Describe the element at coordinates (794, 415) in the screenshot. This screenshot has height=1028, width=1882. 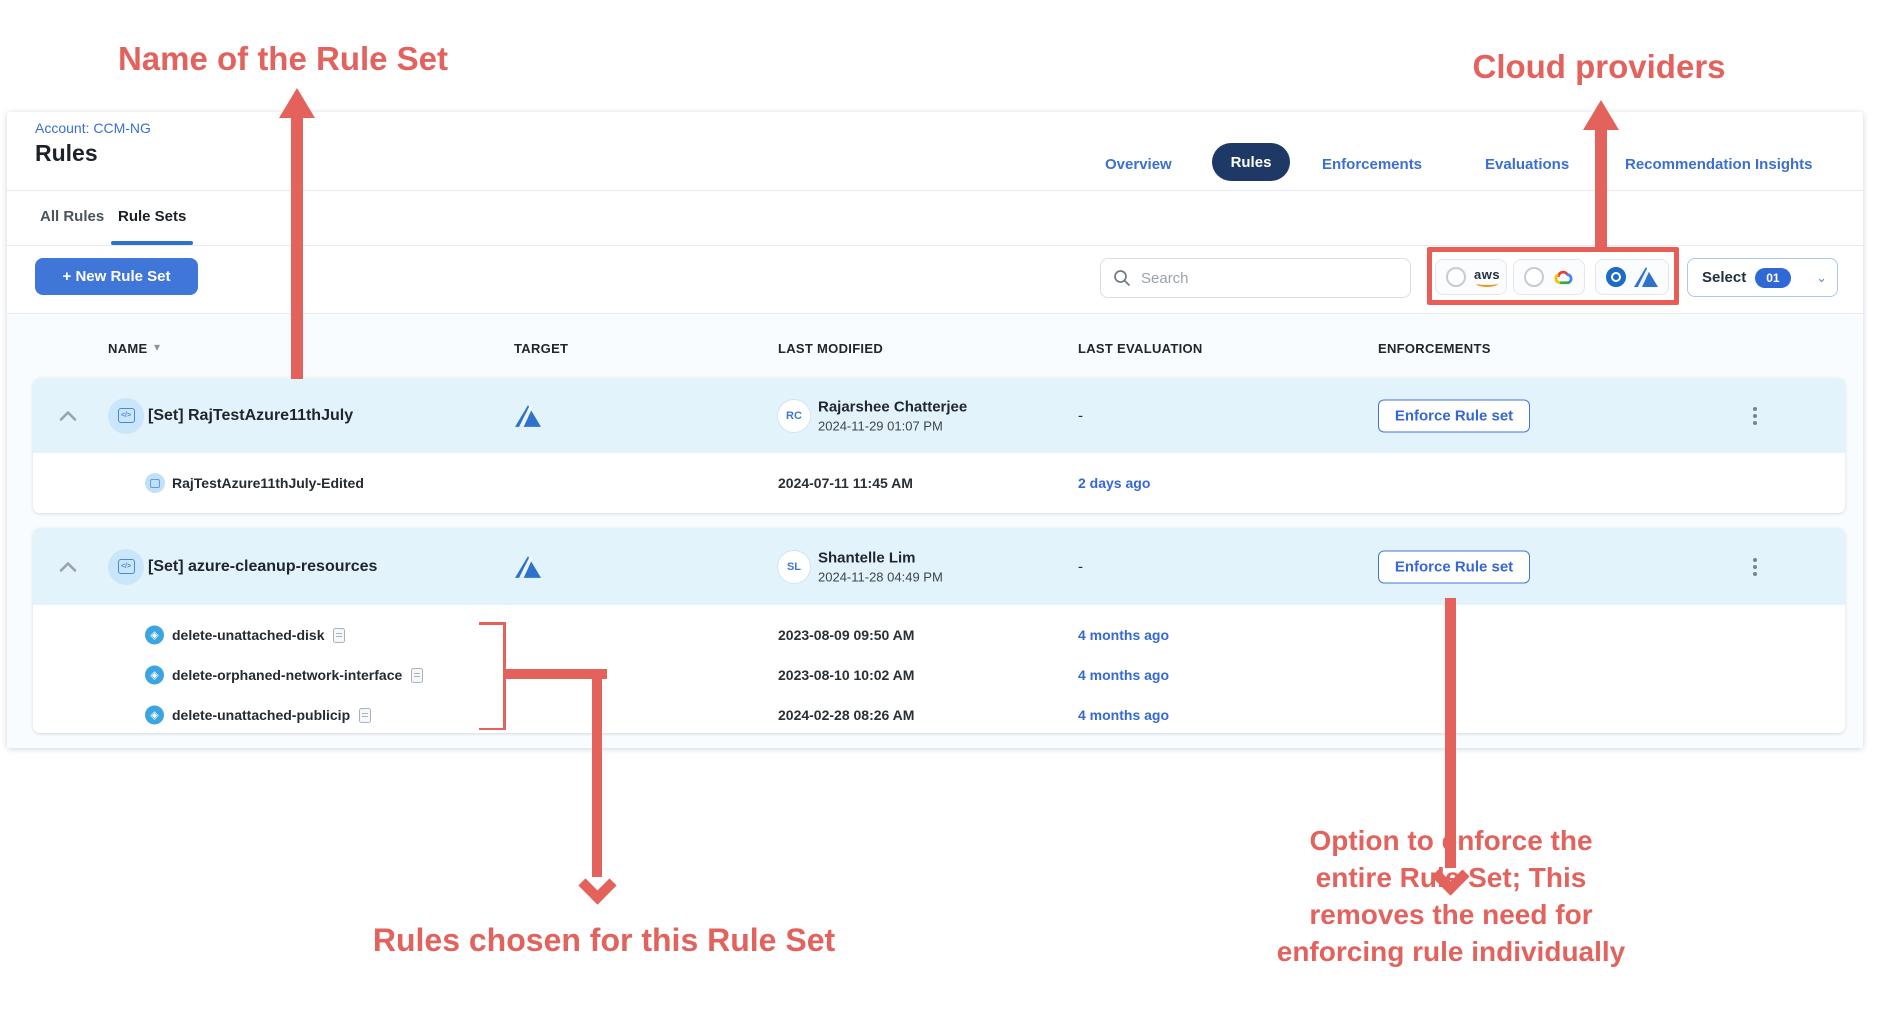
I see `avatar: RC` at that location.